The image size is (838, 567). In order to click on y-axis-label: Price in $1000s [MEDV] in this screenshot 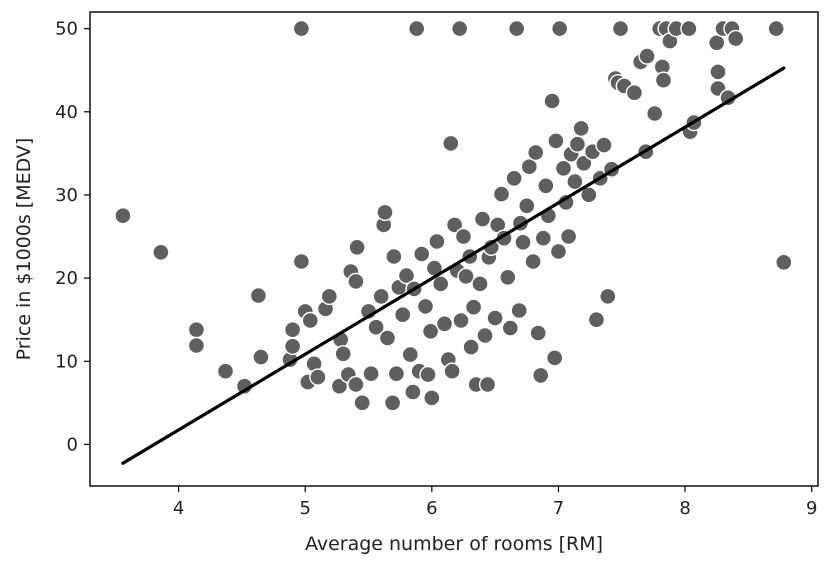, I will do `click(24, 249)`.